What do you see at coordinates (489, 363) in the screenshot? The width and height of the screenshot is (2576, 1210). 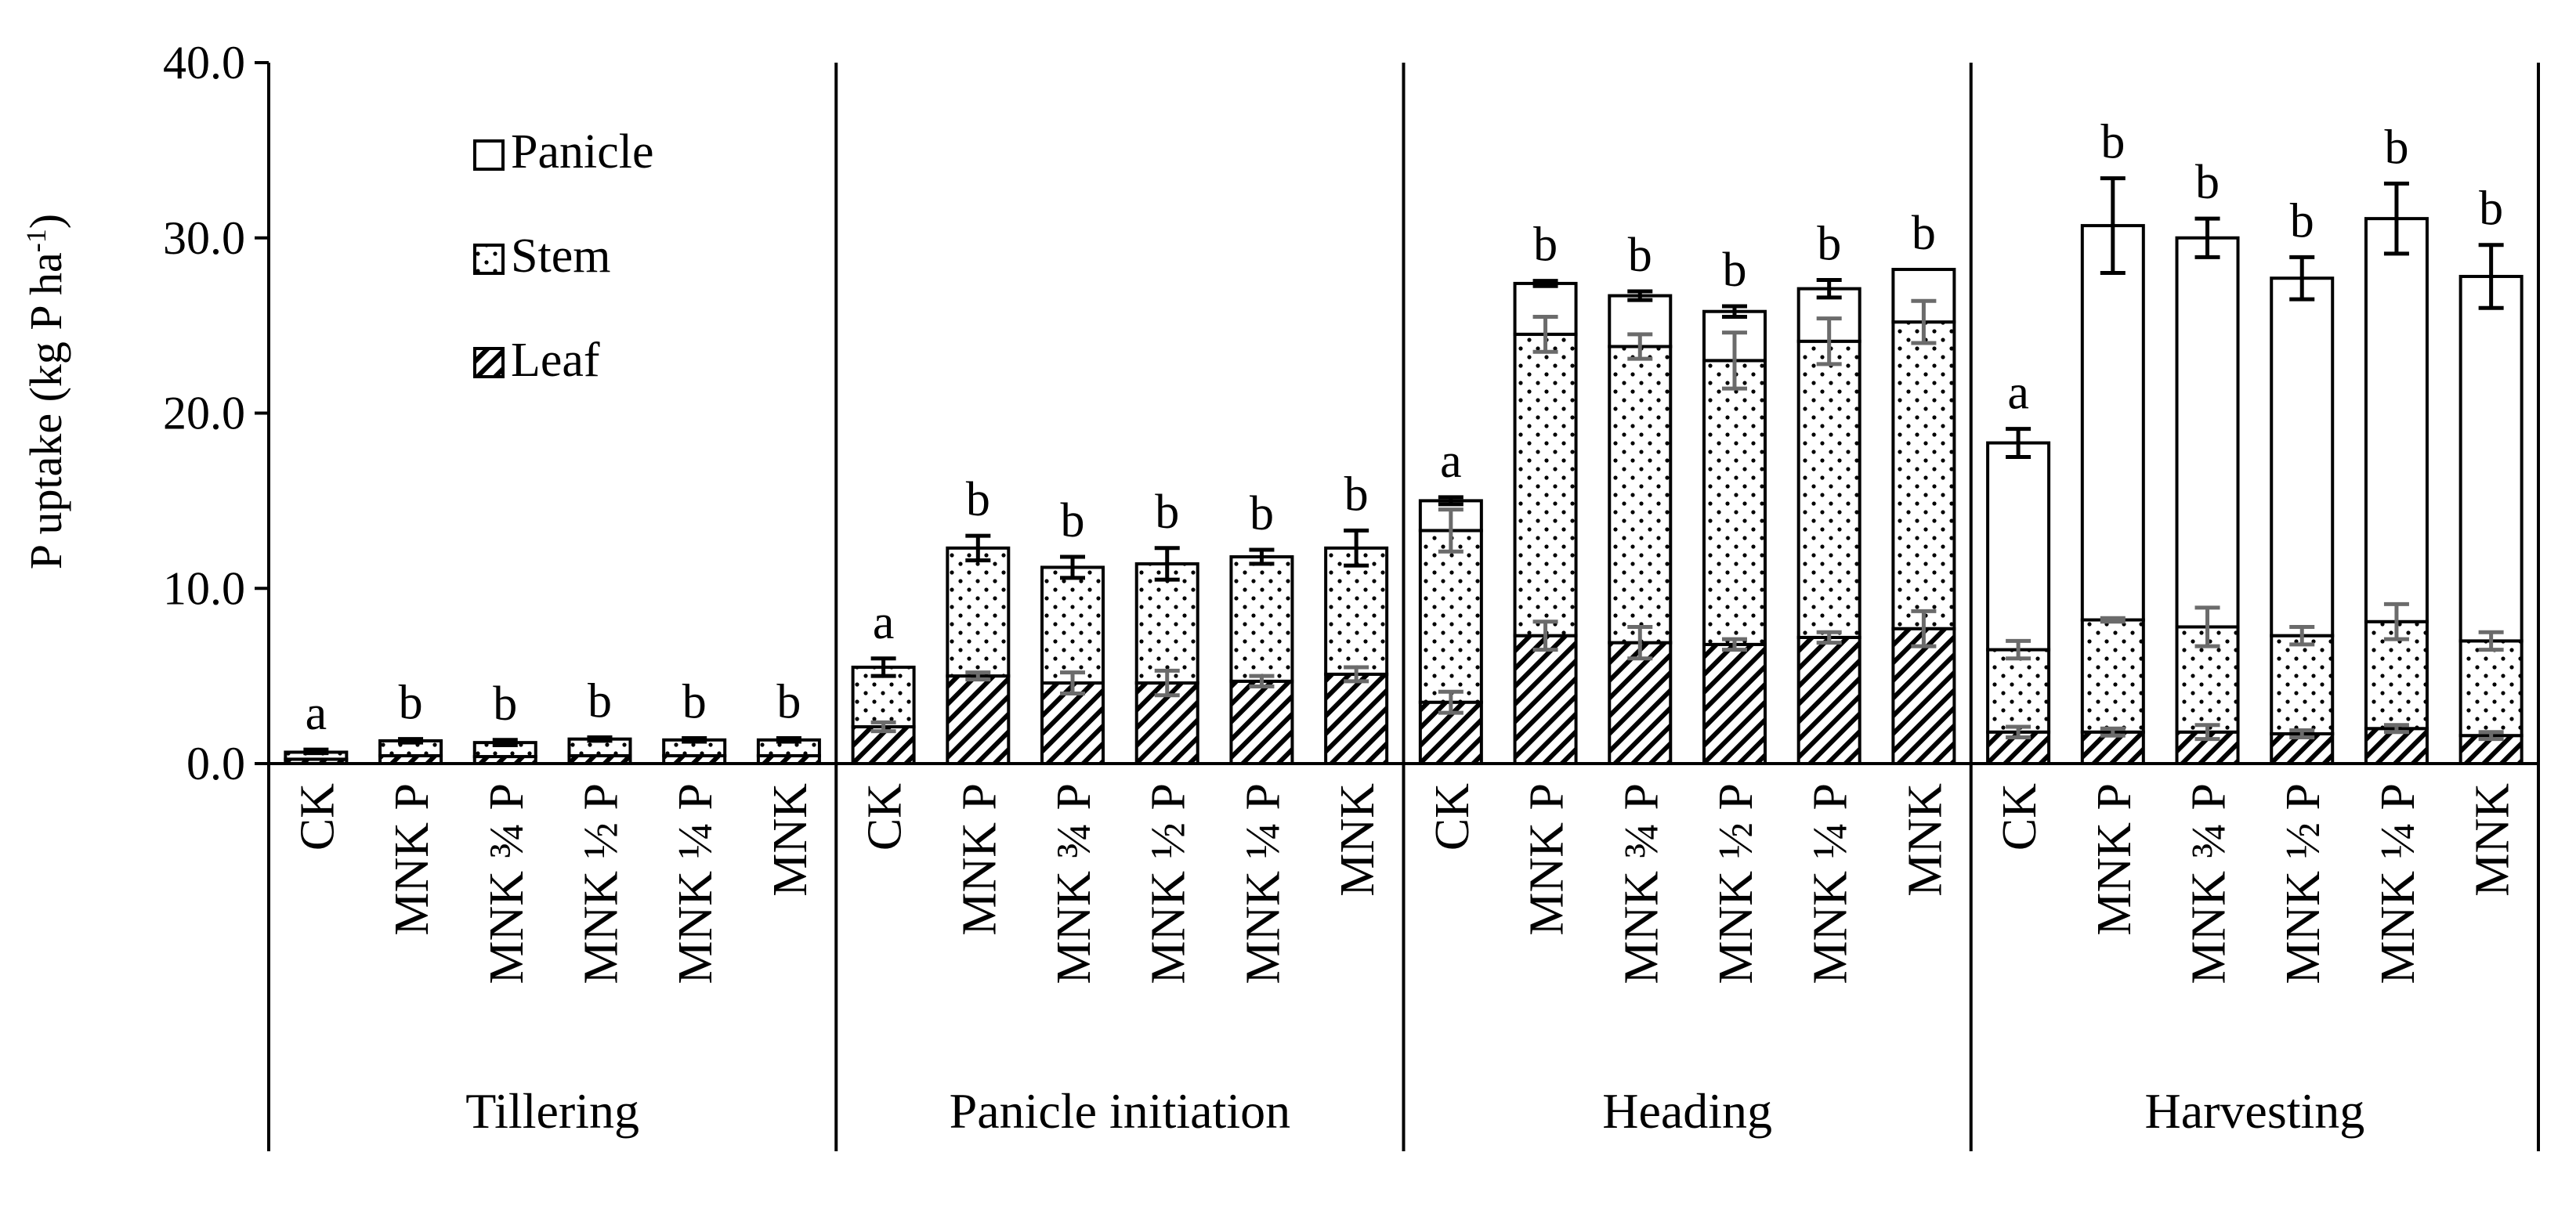 I see `legend-swatch-leaf` at bounding box center [489, 363].